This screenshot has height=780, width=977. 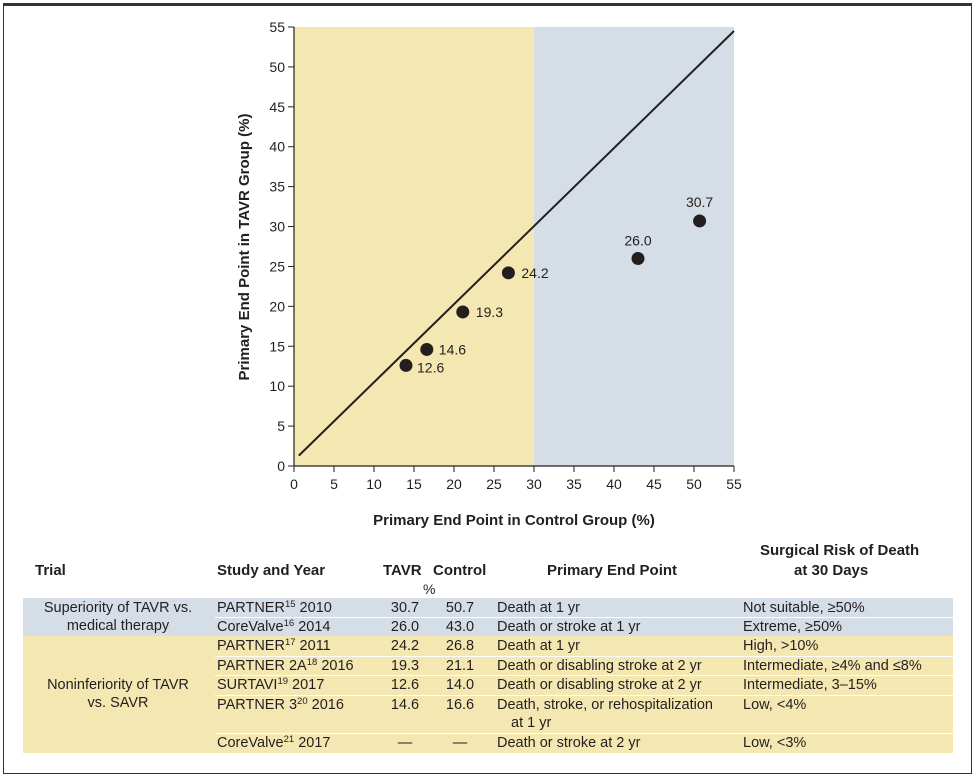 I want to click on tavr-cell: —, so click(x=405, y=743).